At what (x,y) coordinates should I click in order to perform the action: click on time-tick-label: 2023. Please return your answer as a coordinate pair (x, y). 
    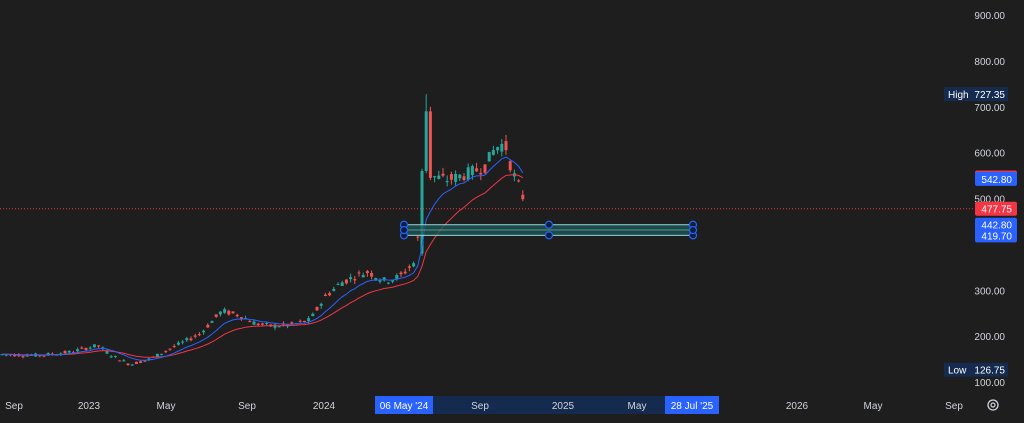
    Looking at the image, I should click on (89, 406).